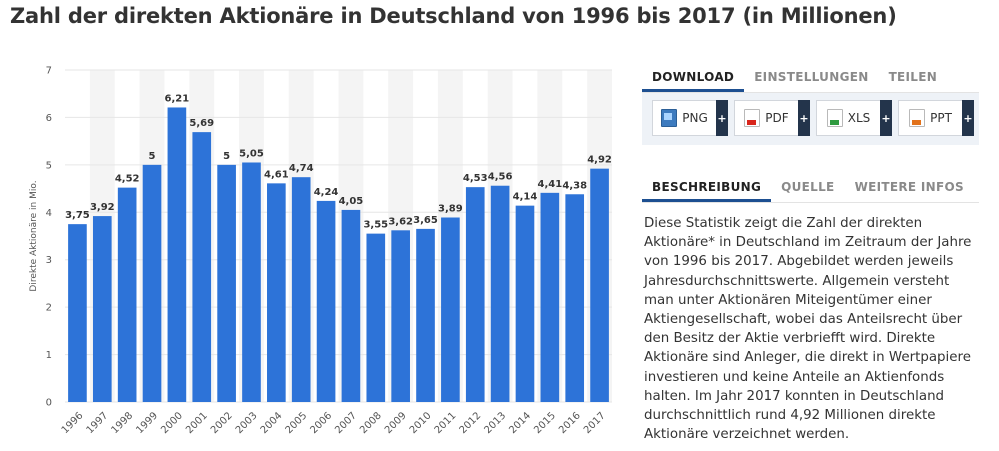 The height and width of the screenshot is (451, 999). I want to click on bar-2011, so click(450, 309).